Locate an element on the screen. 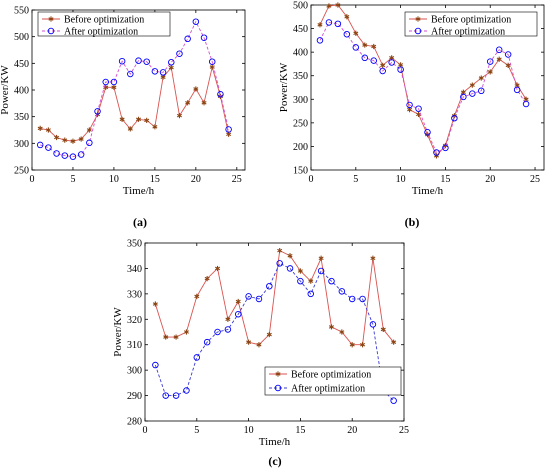 This screenshot has height=471, width=550. x-tick-label: 5 is located at coordinates (196, 430).